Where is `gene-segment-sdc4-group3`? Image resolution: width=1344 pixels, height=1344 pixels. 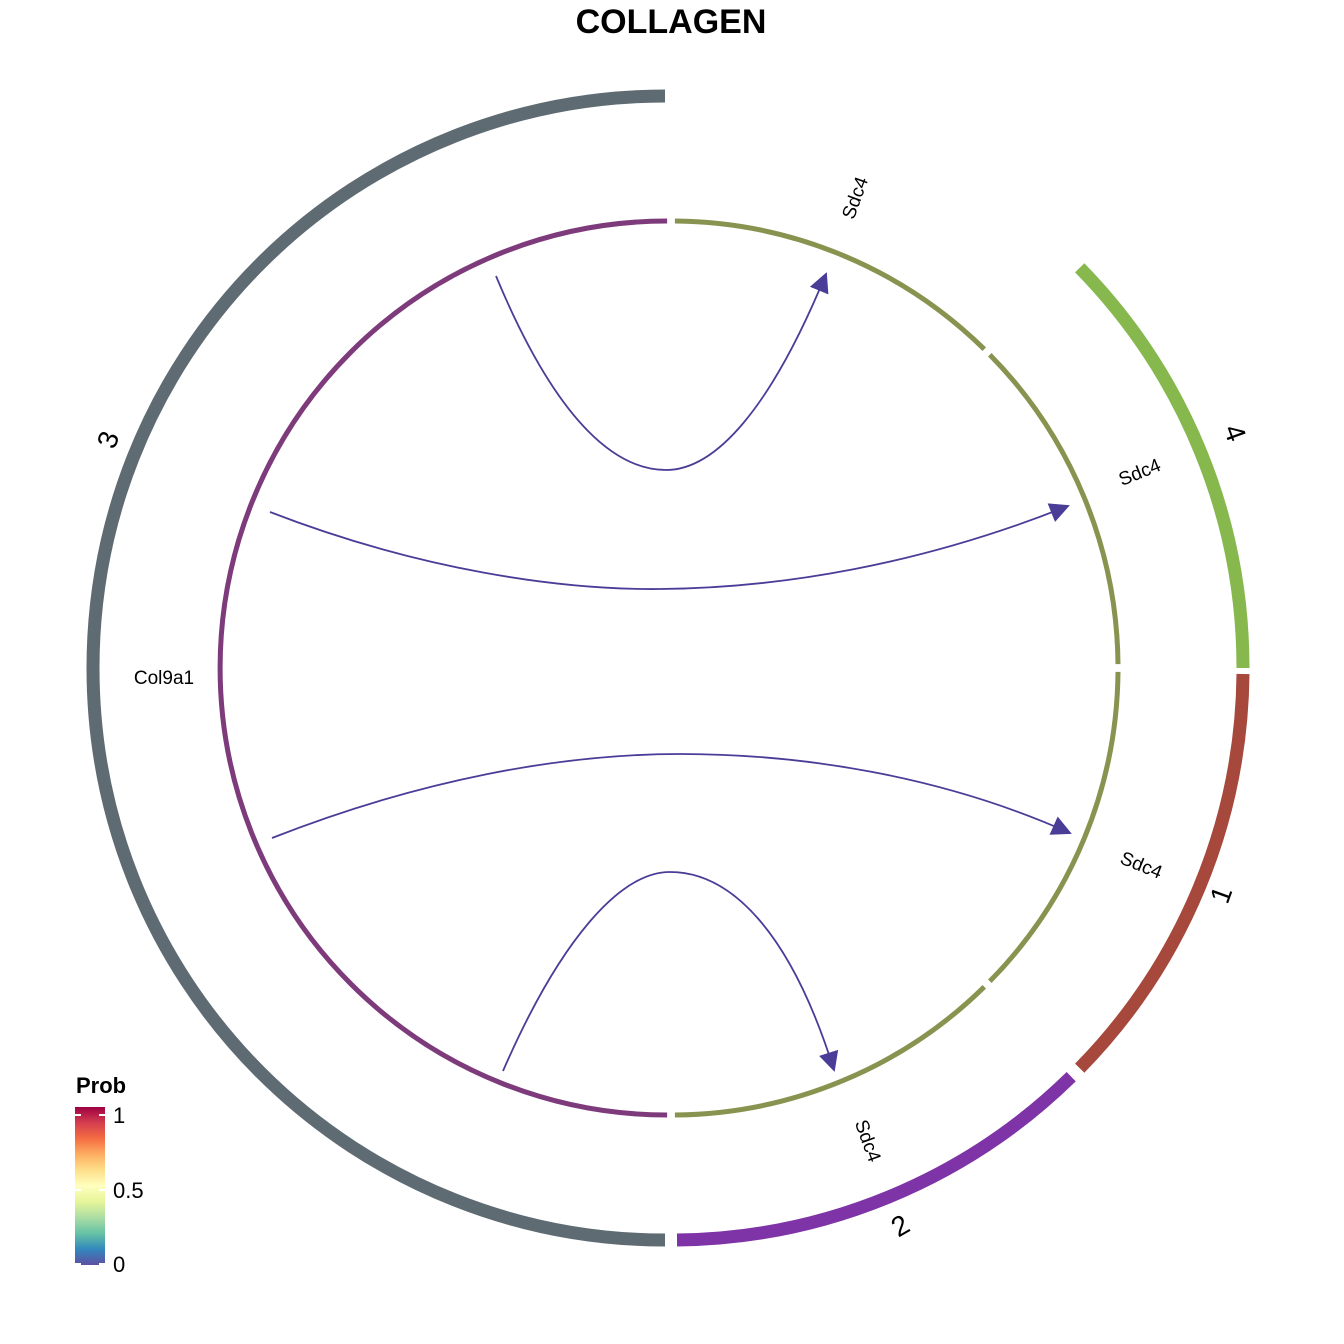 gene-segment-sdc4-group3 is located at coordinates (830, 284).